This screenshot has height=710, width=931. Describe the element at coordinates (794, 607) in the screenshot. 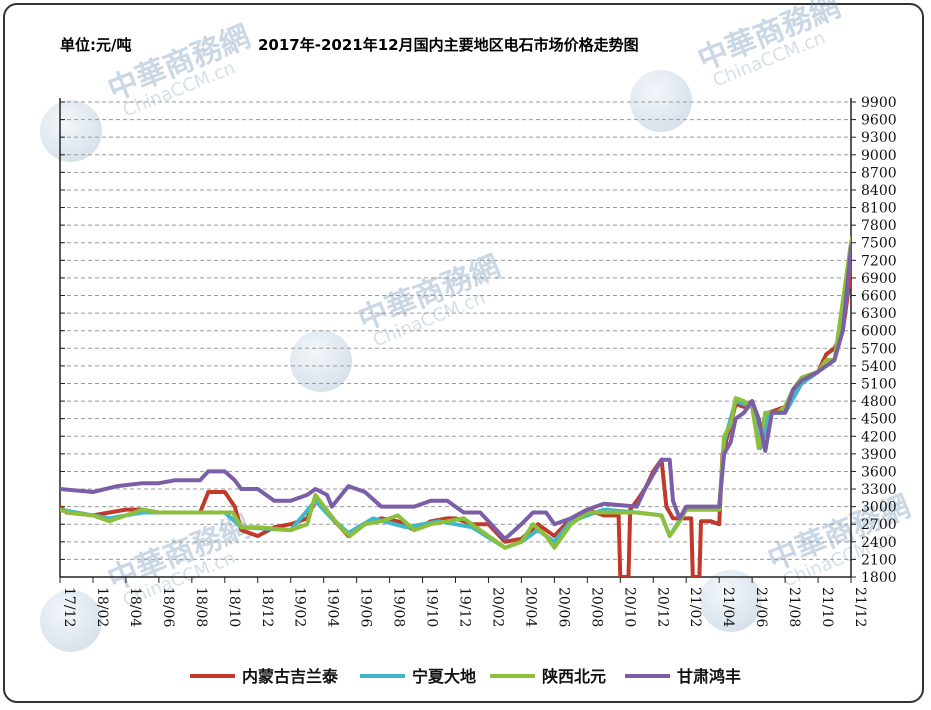

I see `x-tick-label: 21/08` at that location.